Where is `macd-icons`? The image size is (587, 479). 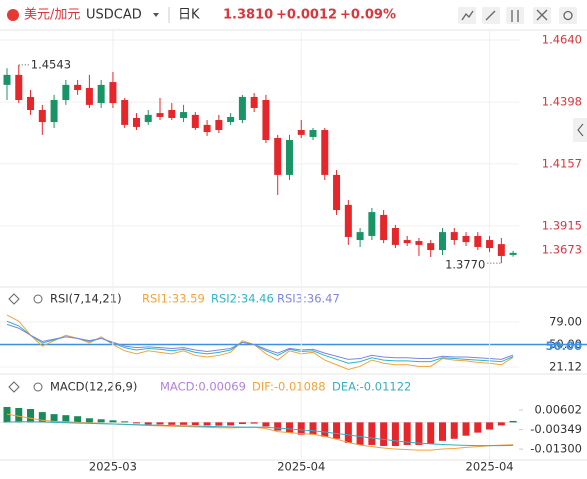 macd-icons is located at coordinates (25, 387).